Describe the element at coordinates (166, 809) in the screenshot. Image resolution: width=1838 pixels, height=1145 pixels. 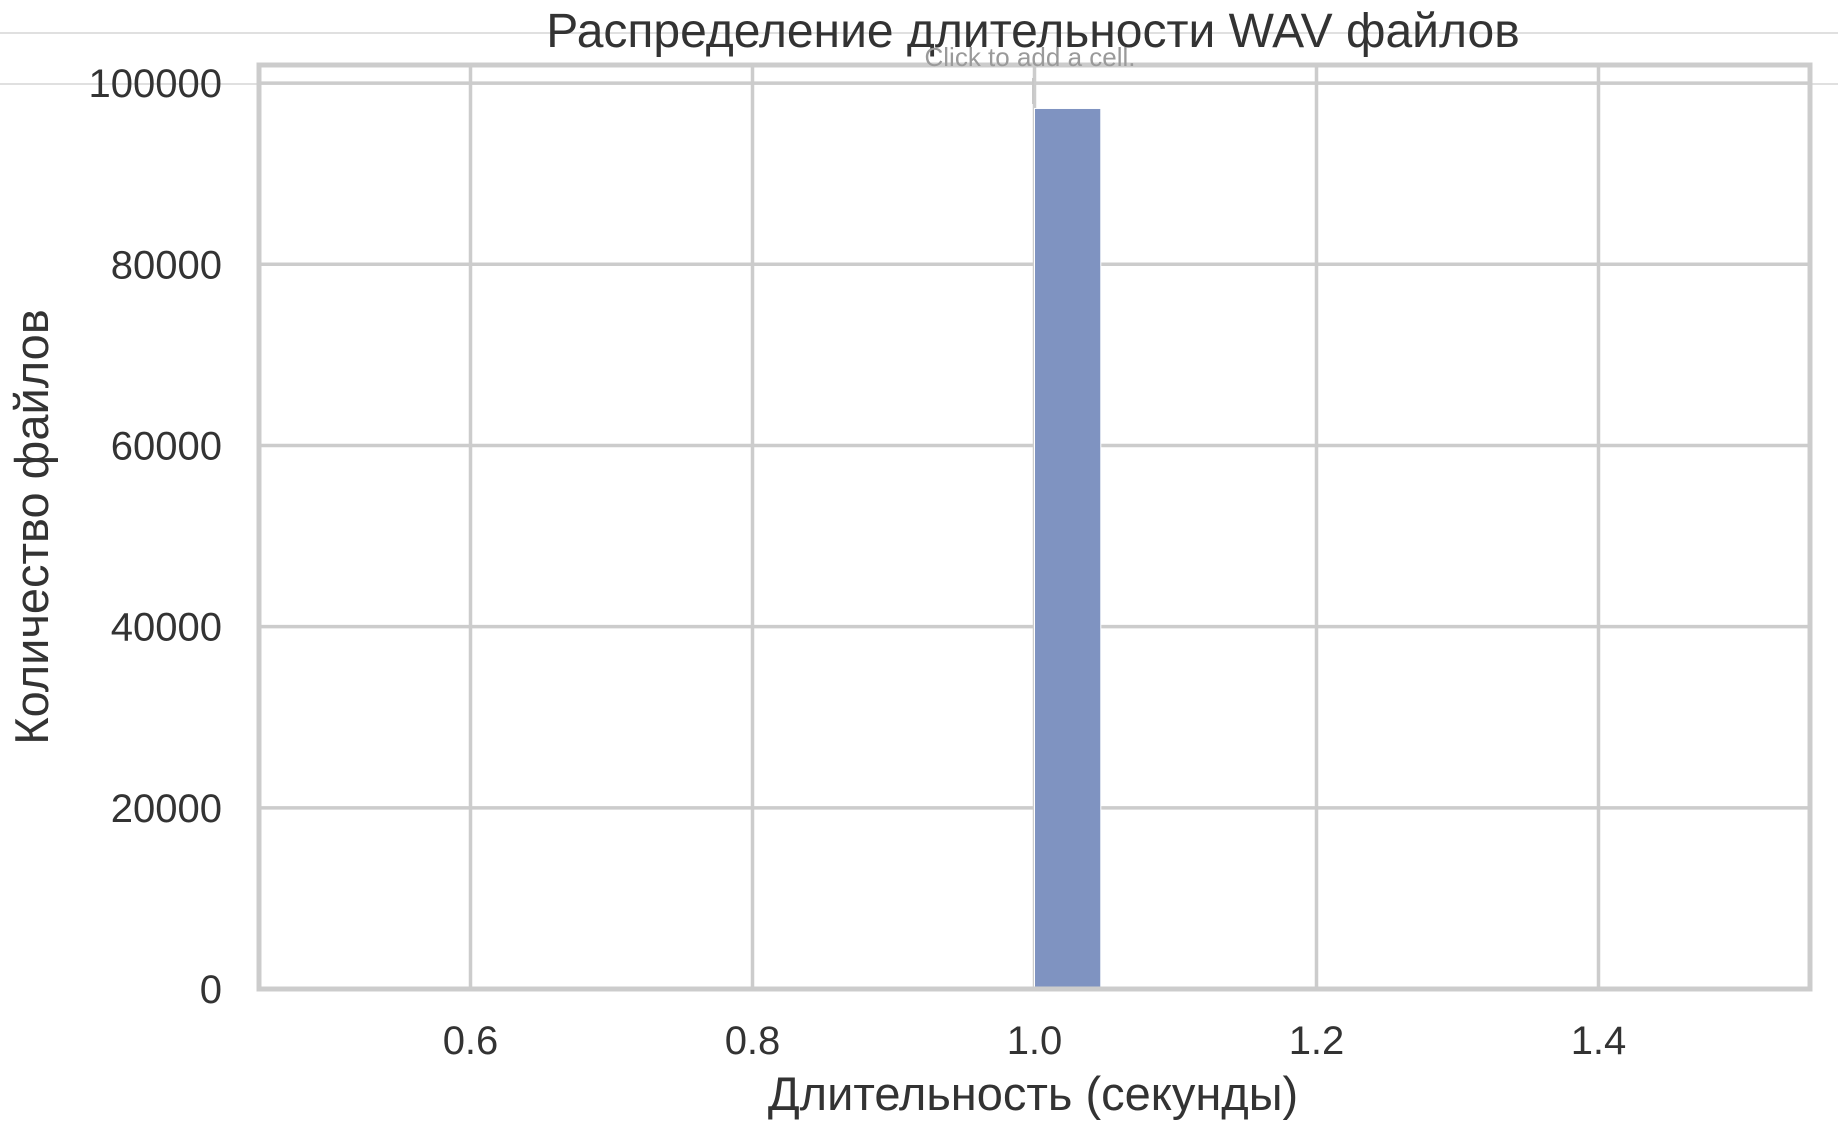
I see `y-tick-label: 20000` at that location.